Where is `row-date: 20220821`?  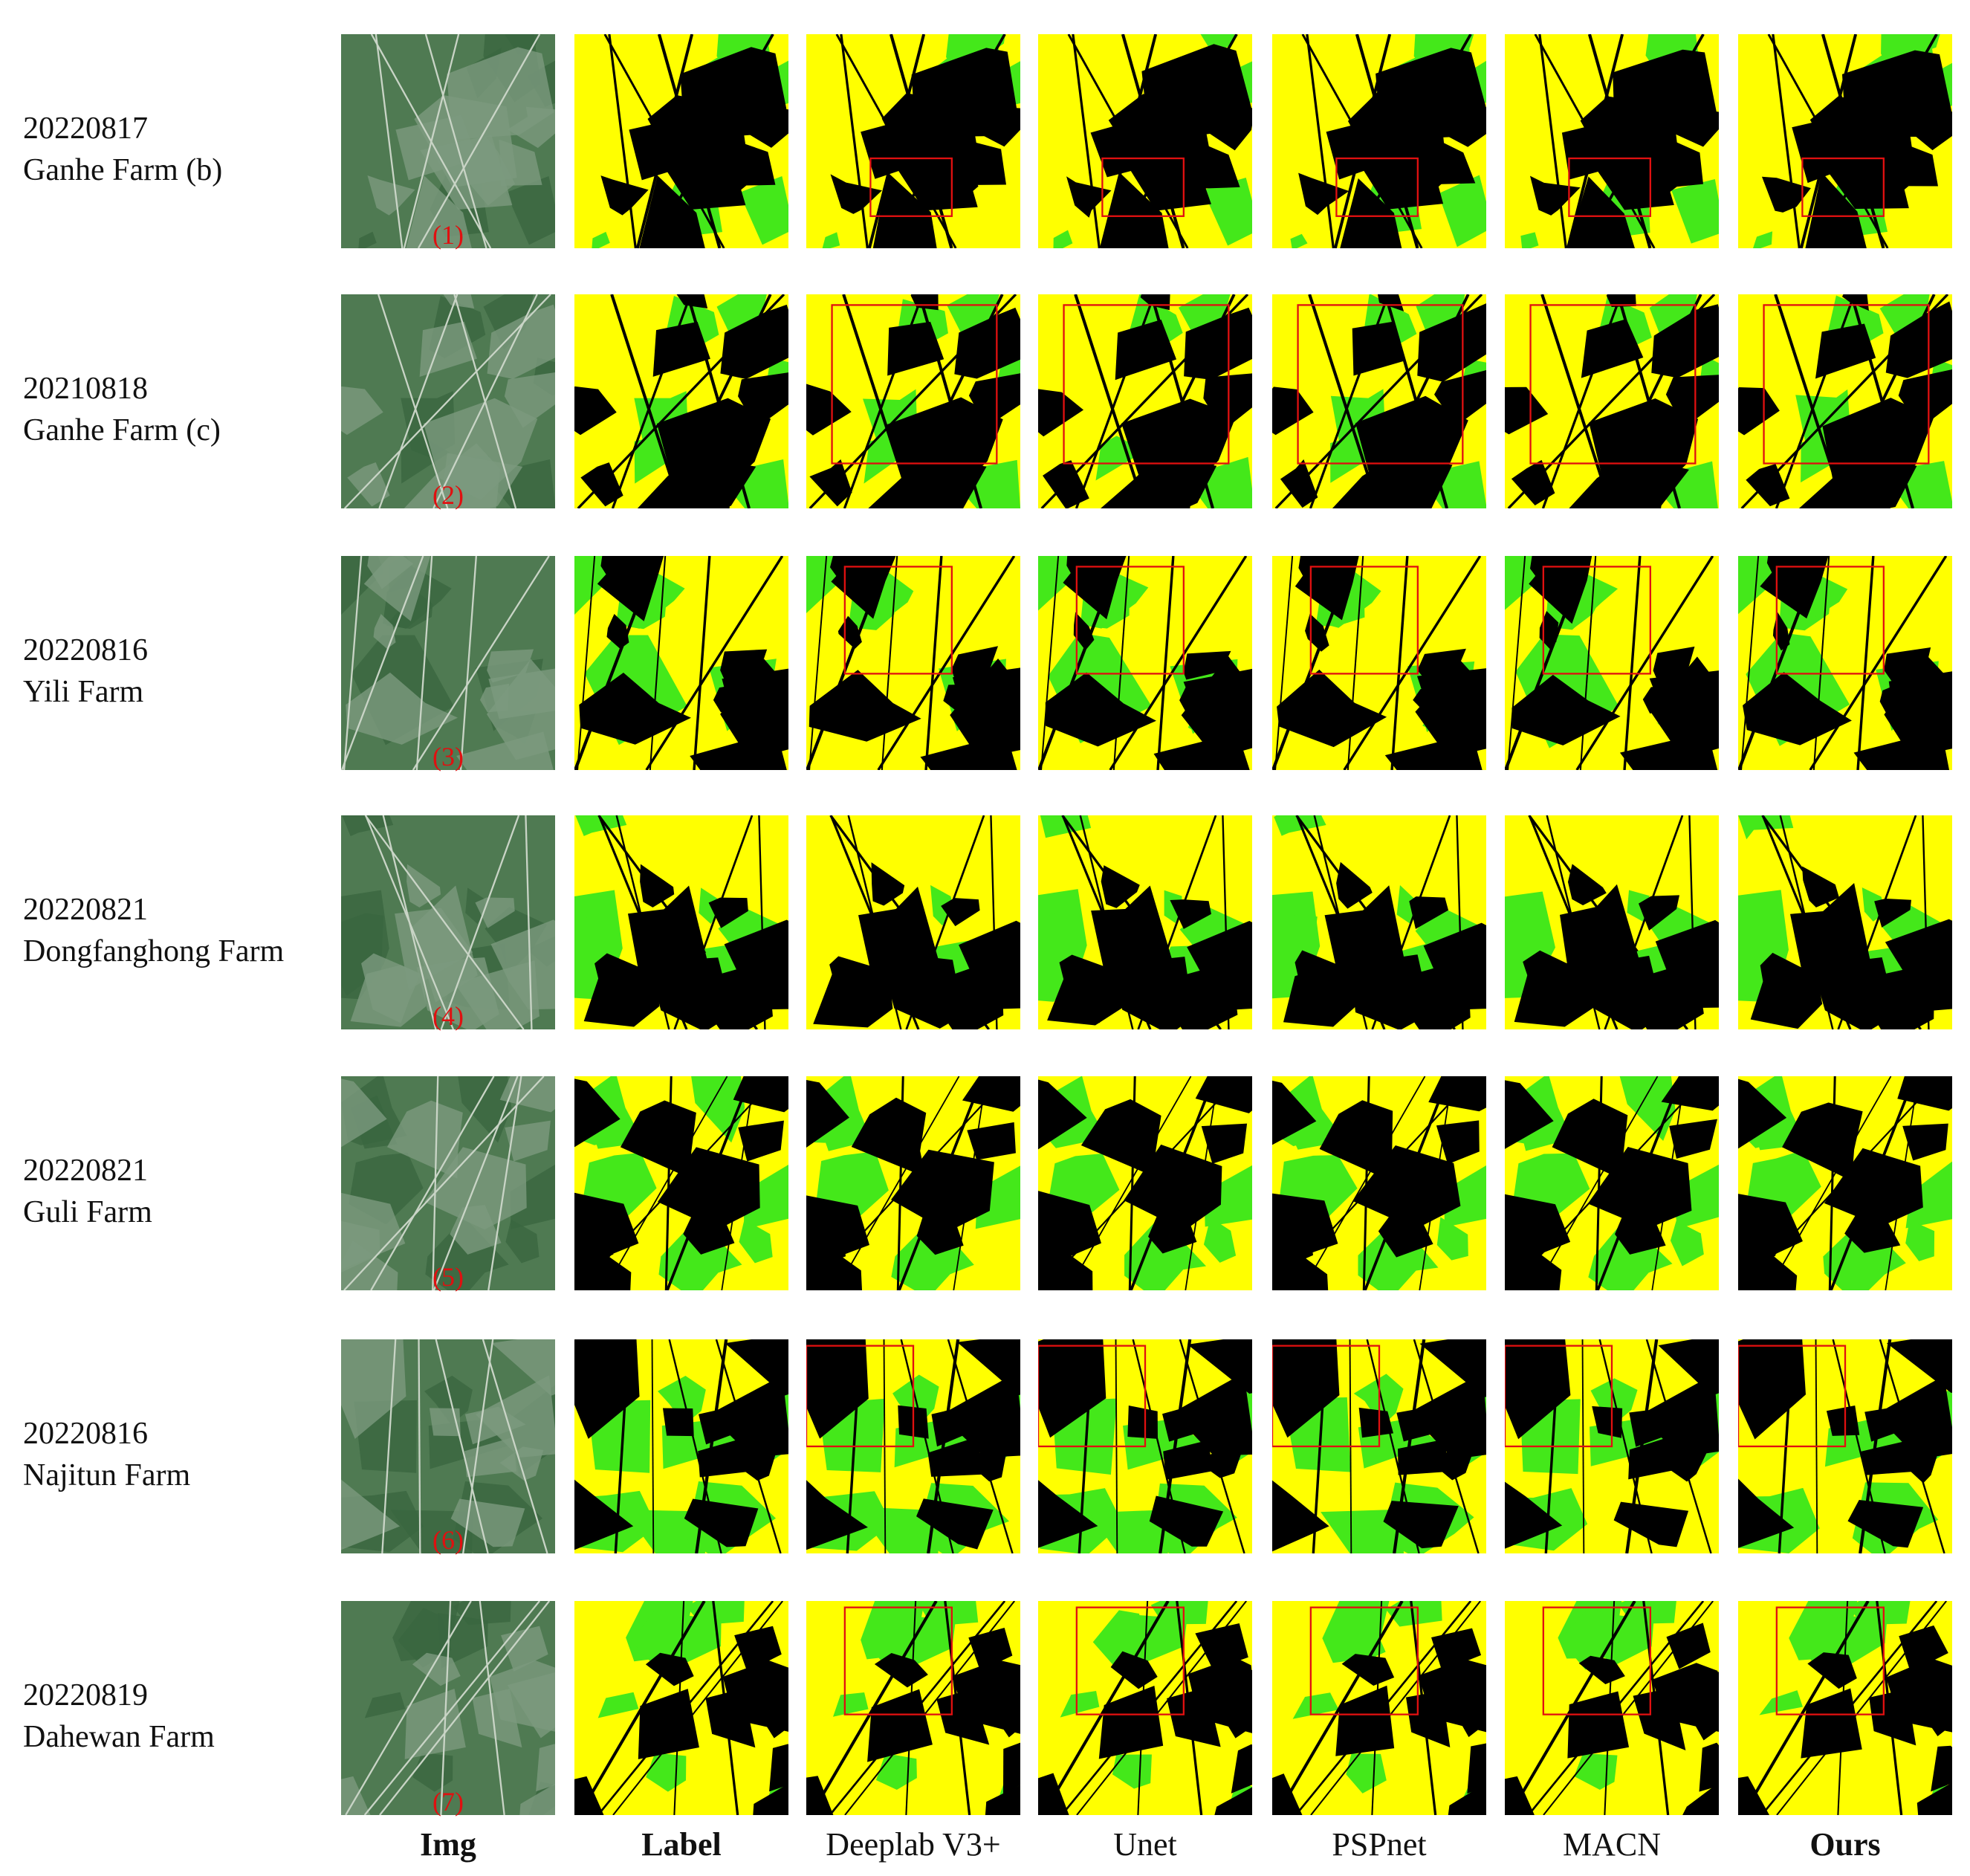 row-date: 20220821 is located at coordinates (85, 1171).